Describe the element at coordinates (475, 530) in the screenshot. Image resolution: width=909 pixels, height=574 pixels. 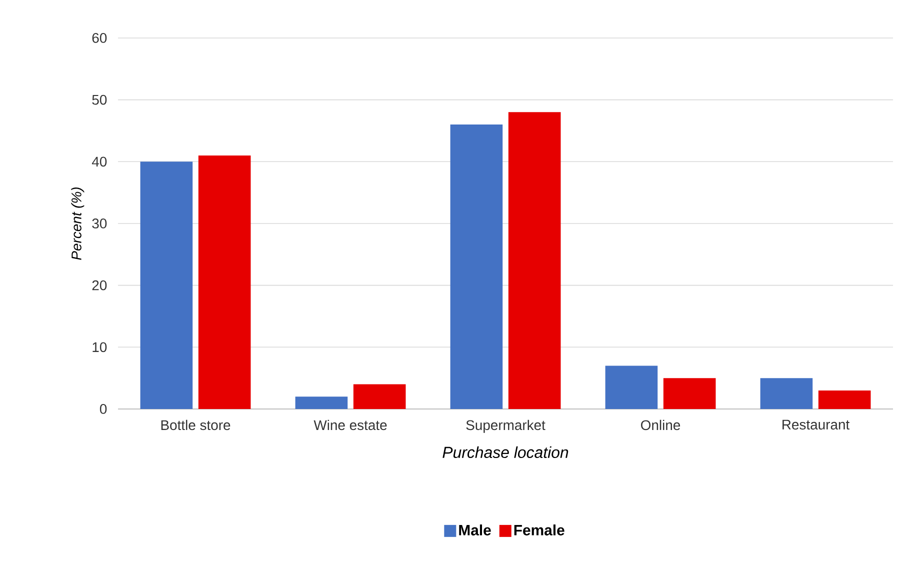
I see `legend-label: Male` at that location.